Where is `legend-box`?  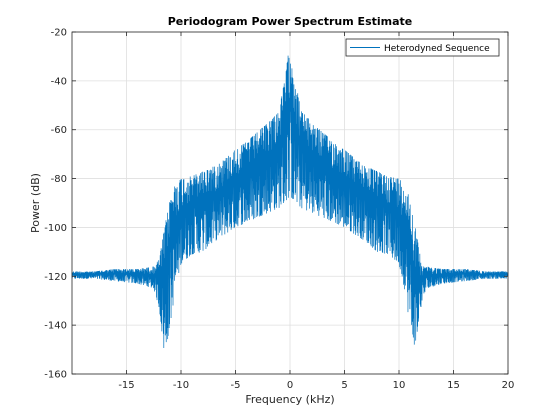
legend-box is located at coordinates (422, 47).